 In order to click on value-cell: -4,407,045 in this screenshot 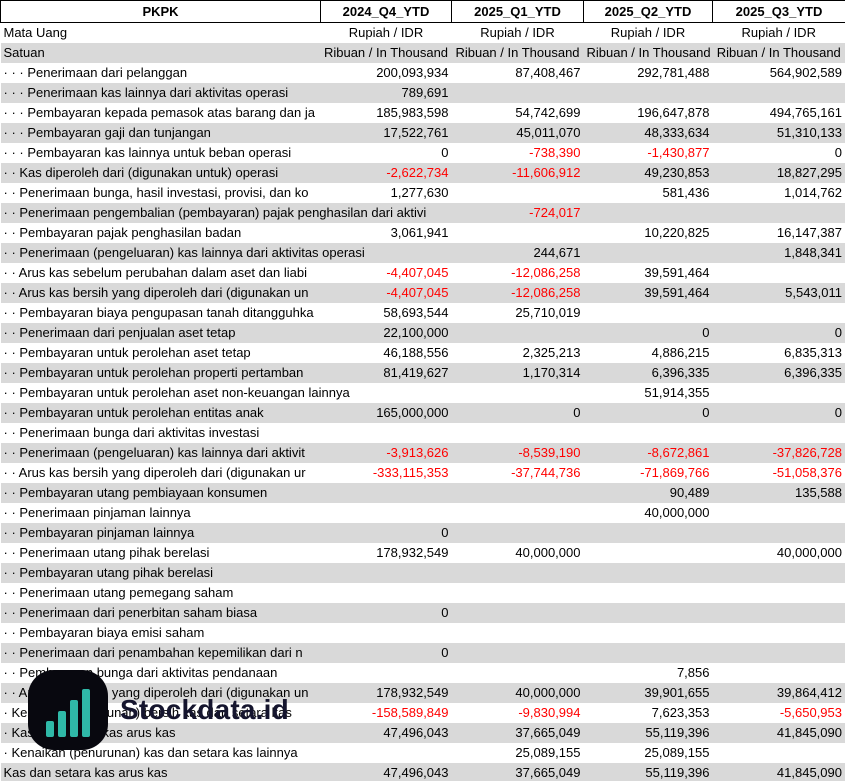, I will do `click(417, 272)`.